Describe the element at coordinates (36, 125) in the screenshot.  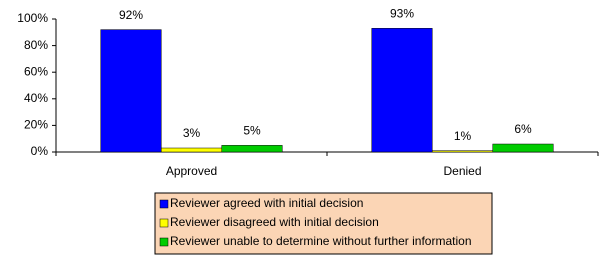
I see `y-tick-label: 20%` at that location.